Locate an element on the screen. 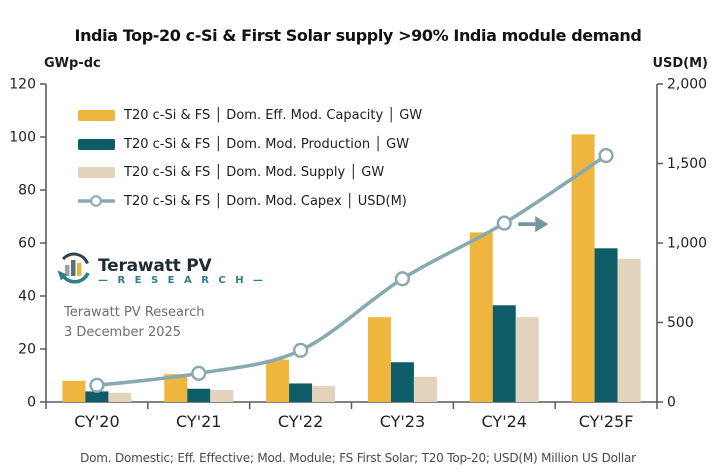  right-tick-label: 0 is located at coordinates (671, 403).